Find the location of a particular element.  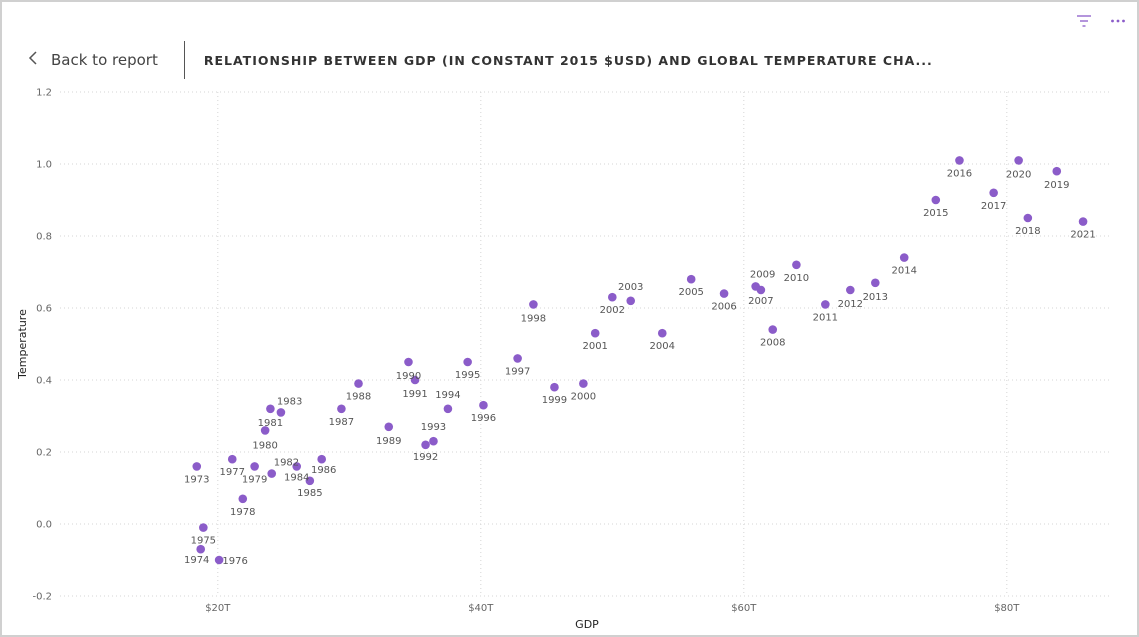

data-label: 1992 is located at coordinates (425, 457).